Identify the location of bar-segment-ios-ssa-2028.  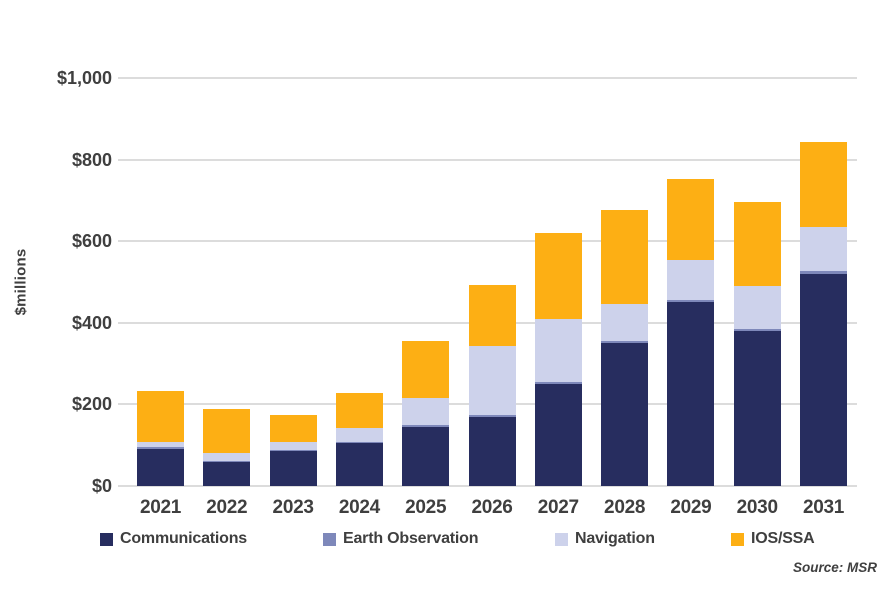
(625, 256).